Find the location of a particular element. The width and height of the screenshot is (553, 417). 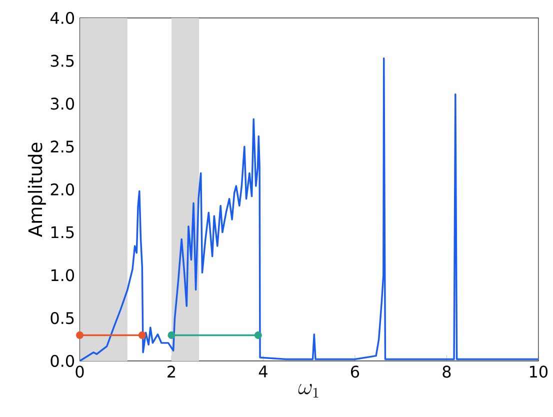

y-tick-label: 0.5 is located at coordinates (62, 318).